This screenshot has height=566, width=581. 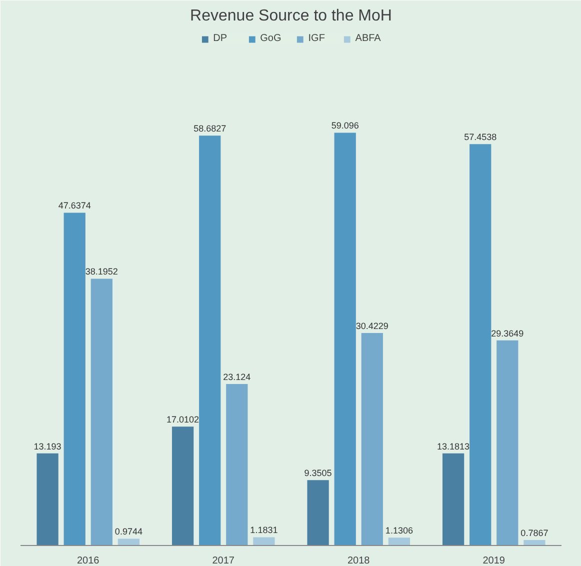 What do you see at coordinates (372, 325) in the screenshot?
I see `data-label: 30.4229` at bounding box center [372, 325].